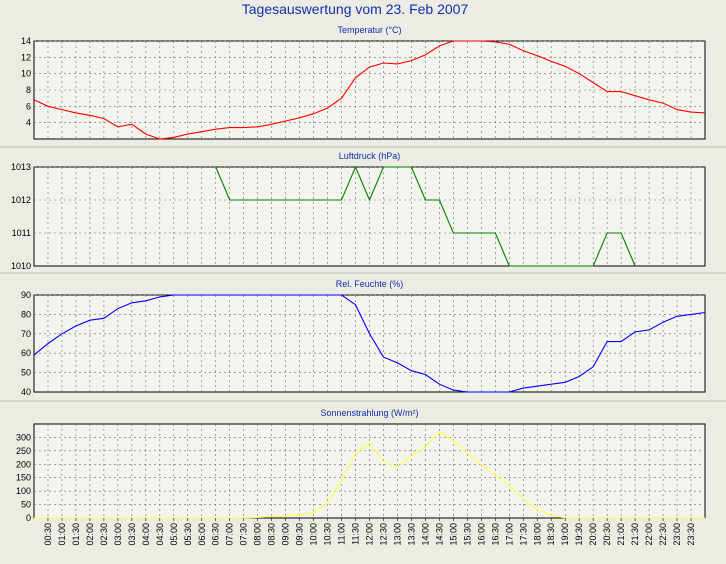  What do you see at coordinates (439, 534) in the screenshot?
I see `x-tick-label: 14:30` at bounding box center [439, 534].